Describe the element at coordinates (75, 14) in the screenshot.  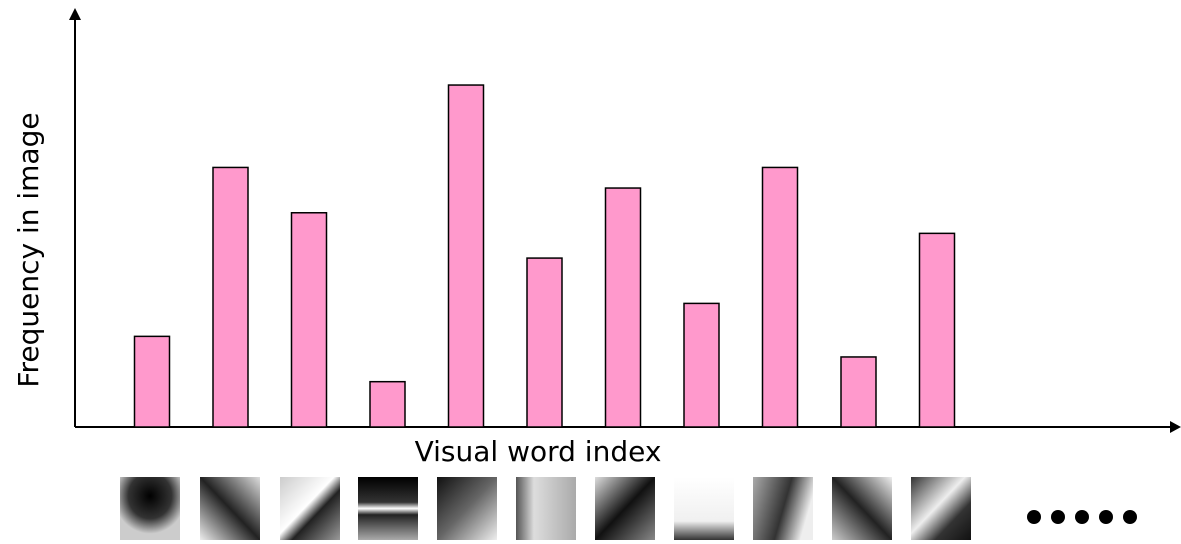
I see `y-axis-arrow` at that location.